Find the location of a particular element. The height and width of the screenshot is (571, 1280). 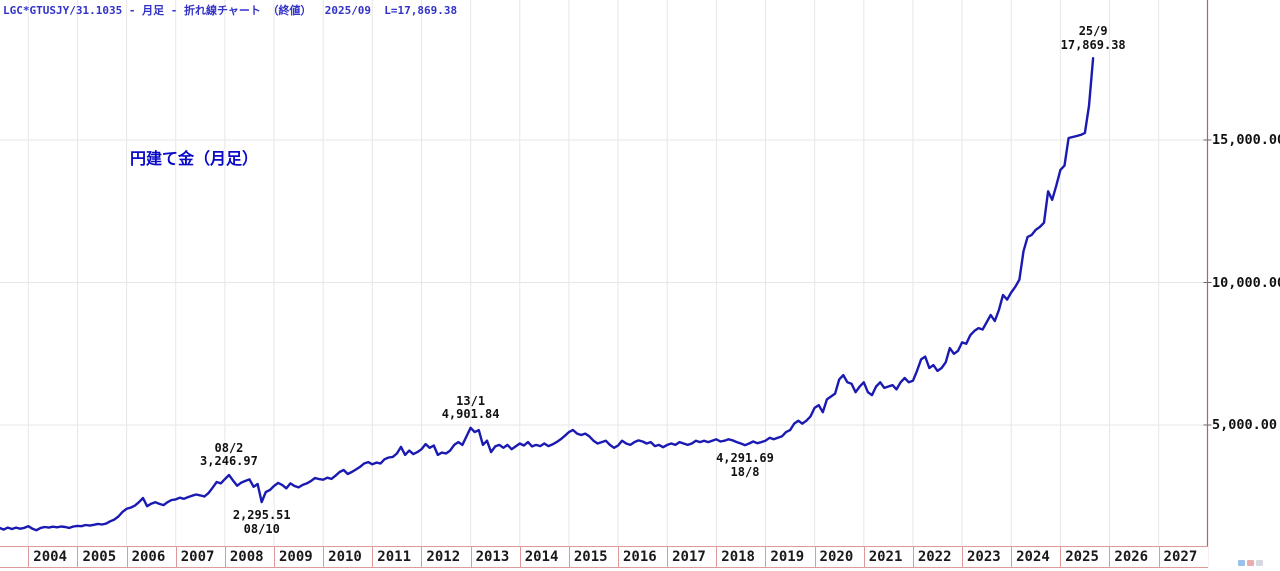

x-axis-year-2008: 2008 is located at coordinates (249, 557).